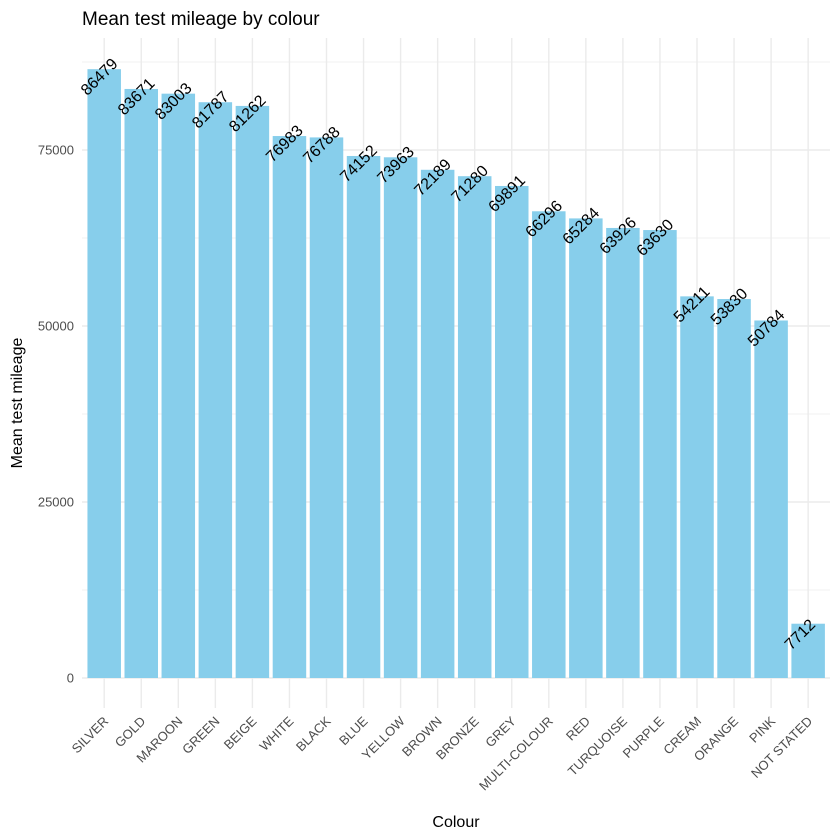 The height and width of the screenshot is (840, 840). I want to click on bar-grey, so click(512, 432).